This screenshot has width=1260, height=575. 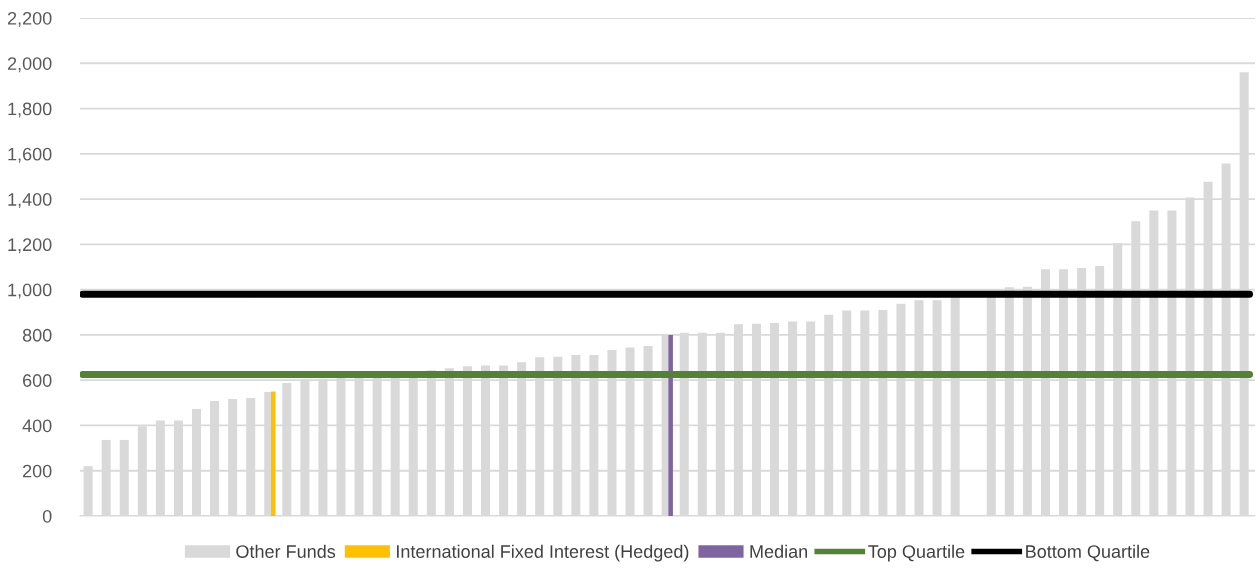 What do you see at coordinates (29, 65) in the screenshot?
I see `y-tick-label: 2,000` at bounding box center [29, 65].